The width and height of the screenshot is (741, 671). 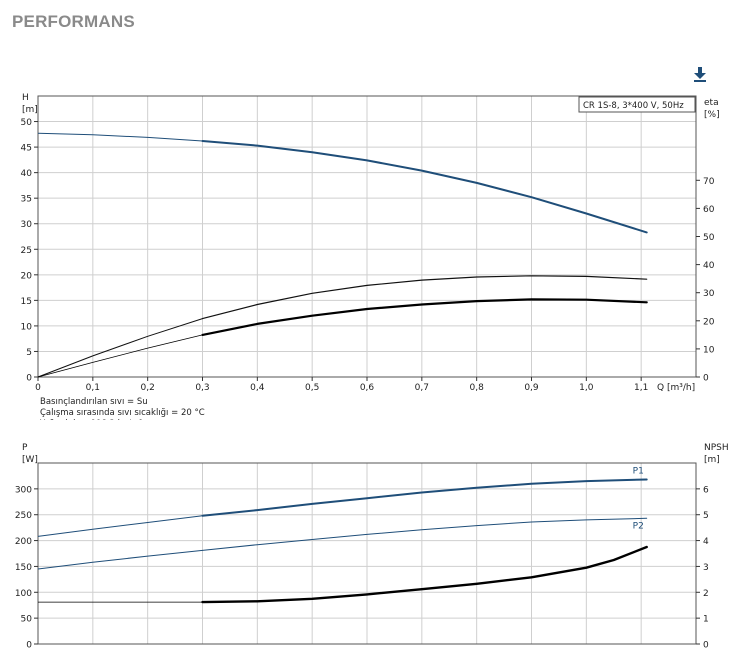 I want to click on y-axis-label-right: NPSH, so click(x=716, y=448).